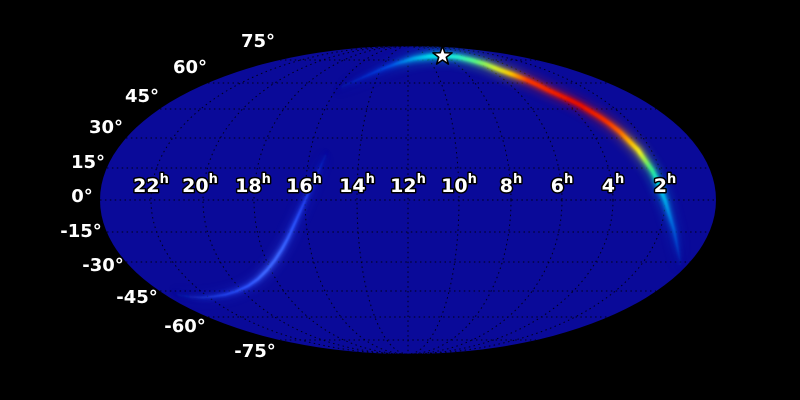 The image size is (800, 400). I want to click on ra-label-number: 12, so click(403, 186).